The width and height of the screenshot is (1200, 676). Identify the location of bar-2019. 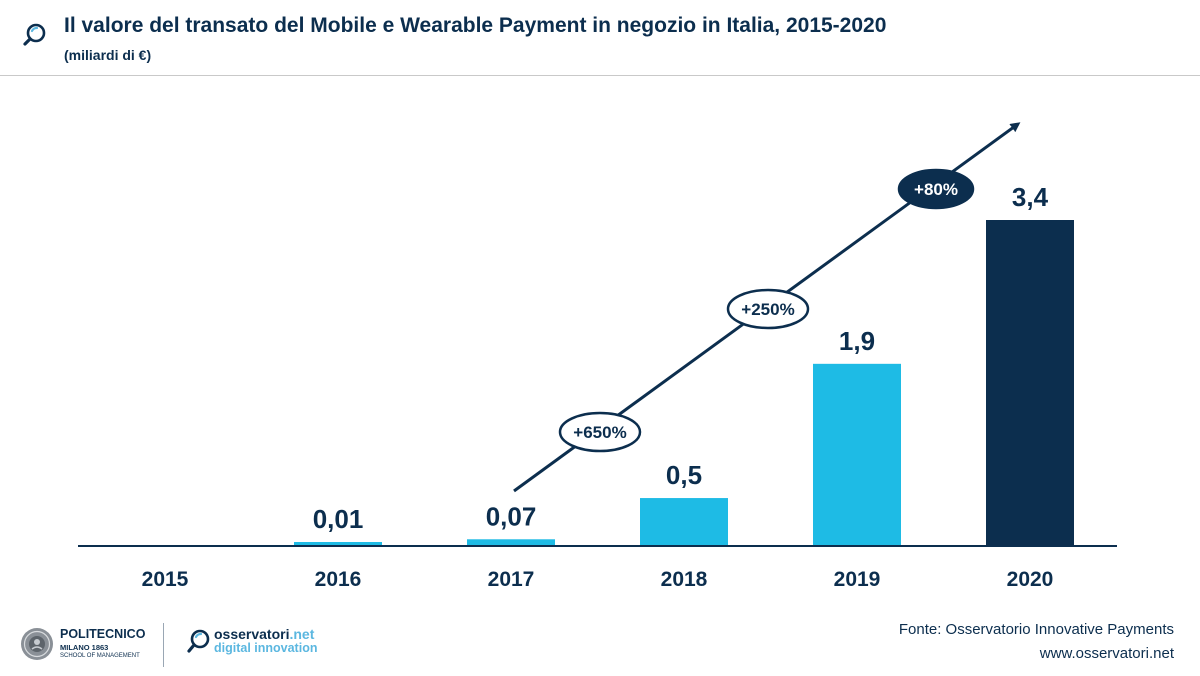
(857, 454).